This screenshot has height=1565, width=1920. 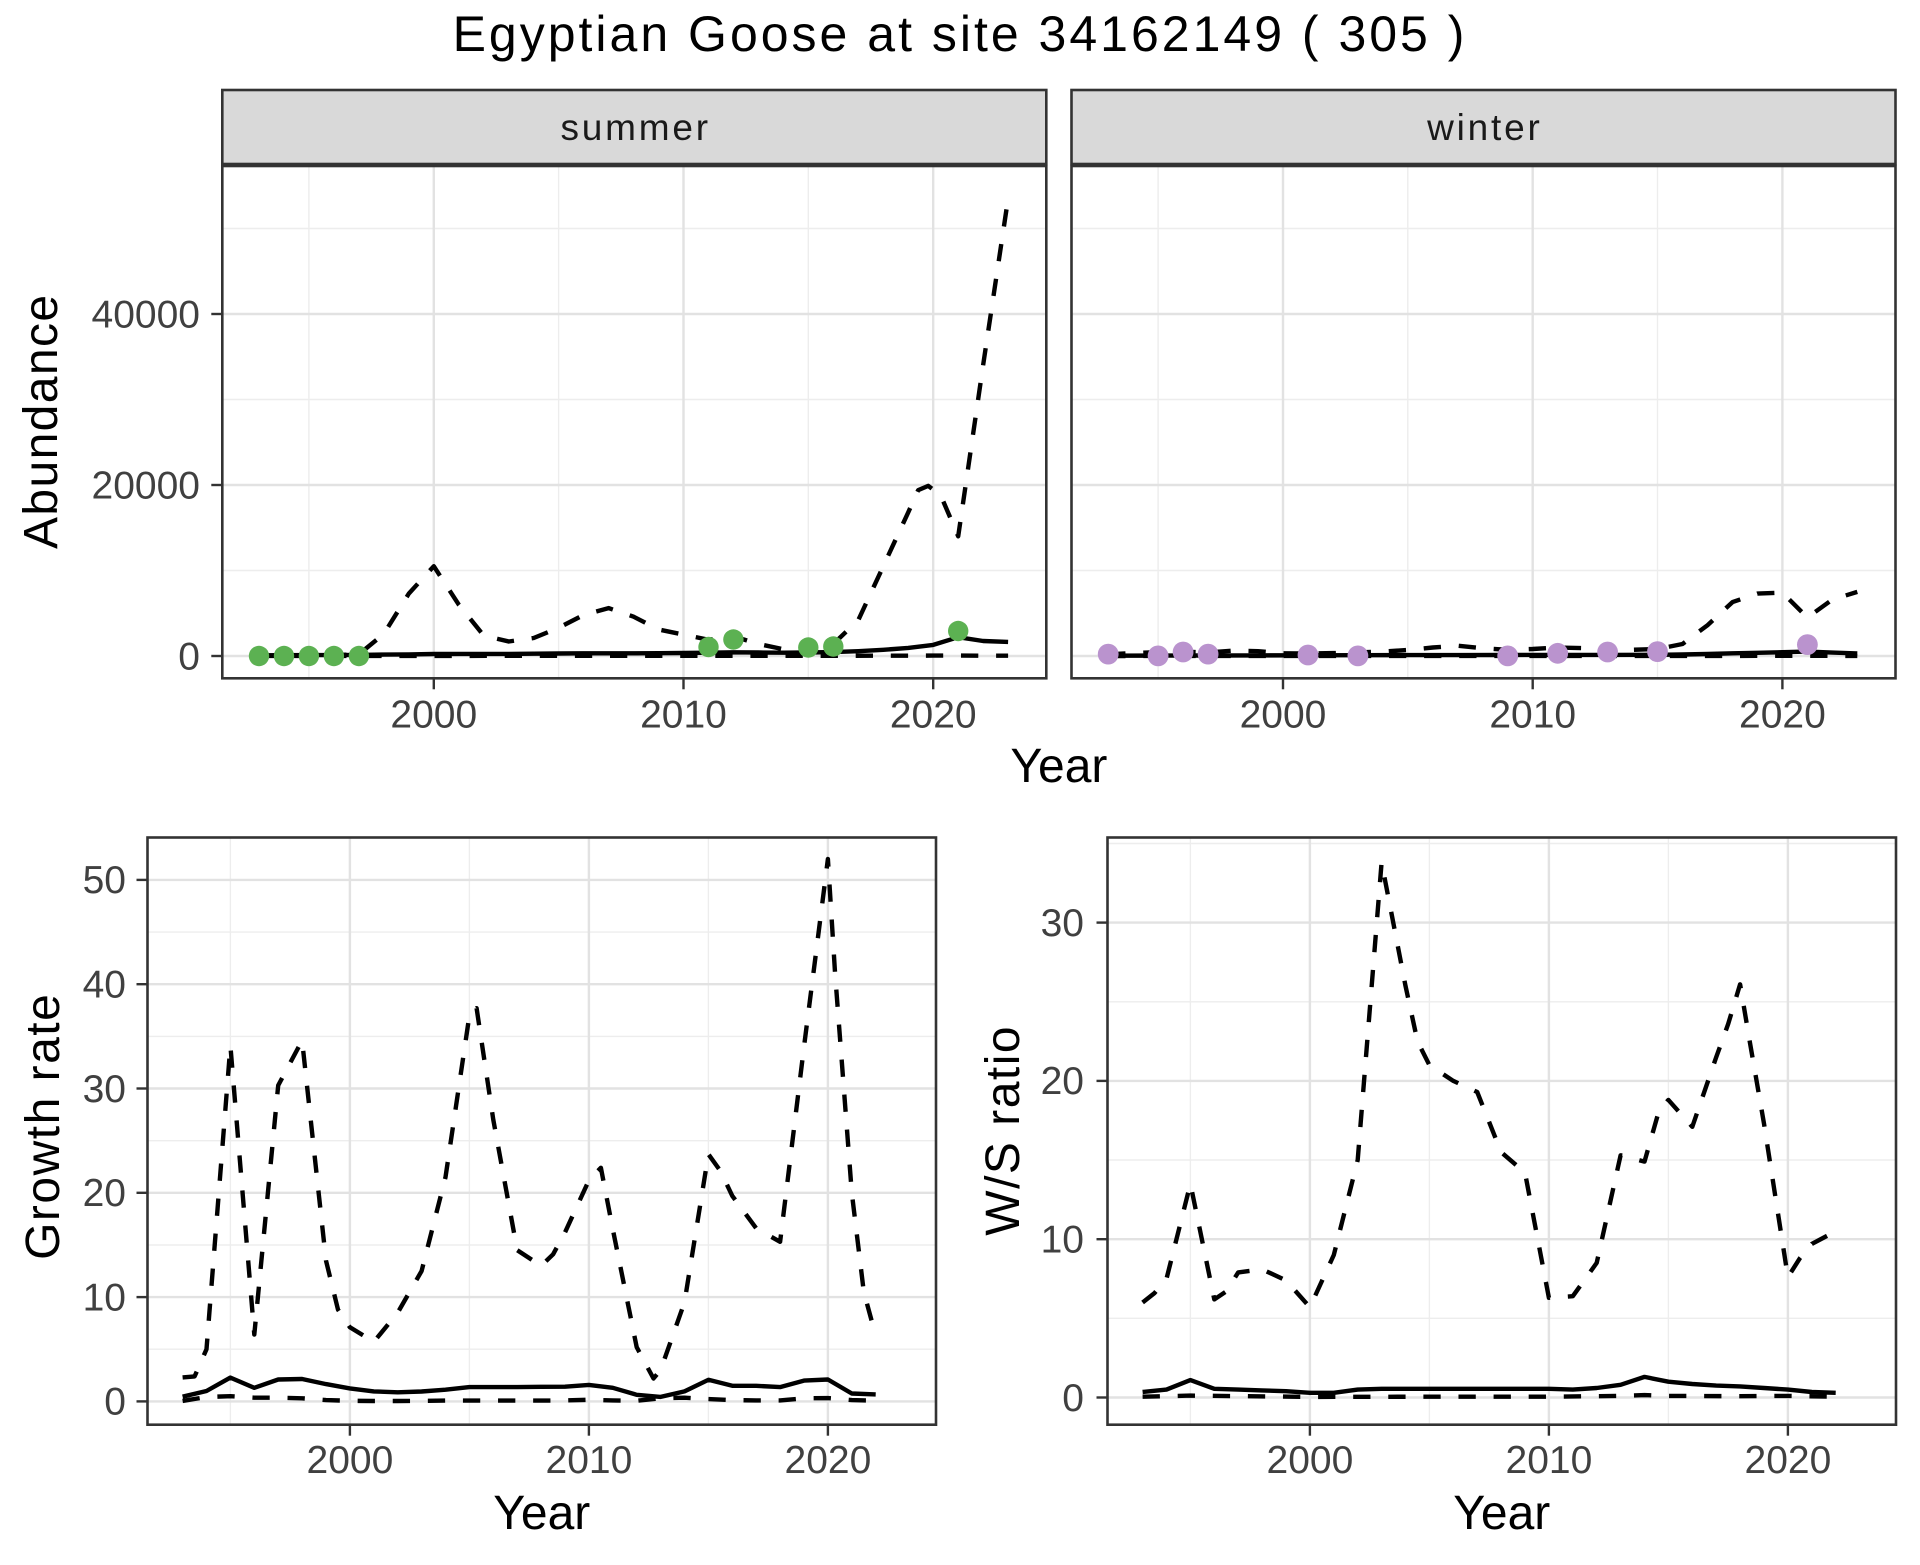 I want to click on svg-text:Egyptian Goose at site 3416214: Egyptian Goose at site 34162149 ( 305 ), so click(x=960, y=34).